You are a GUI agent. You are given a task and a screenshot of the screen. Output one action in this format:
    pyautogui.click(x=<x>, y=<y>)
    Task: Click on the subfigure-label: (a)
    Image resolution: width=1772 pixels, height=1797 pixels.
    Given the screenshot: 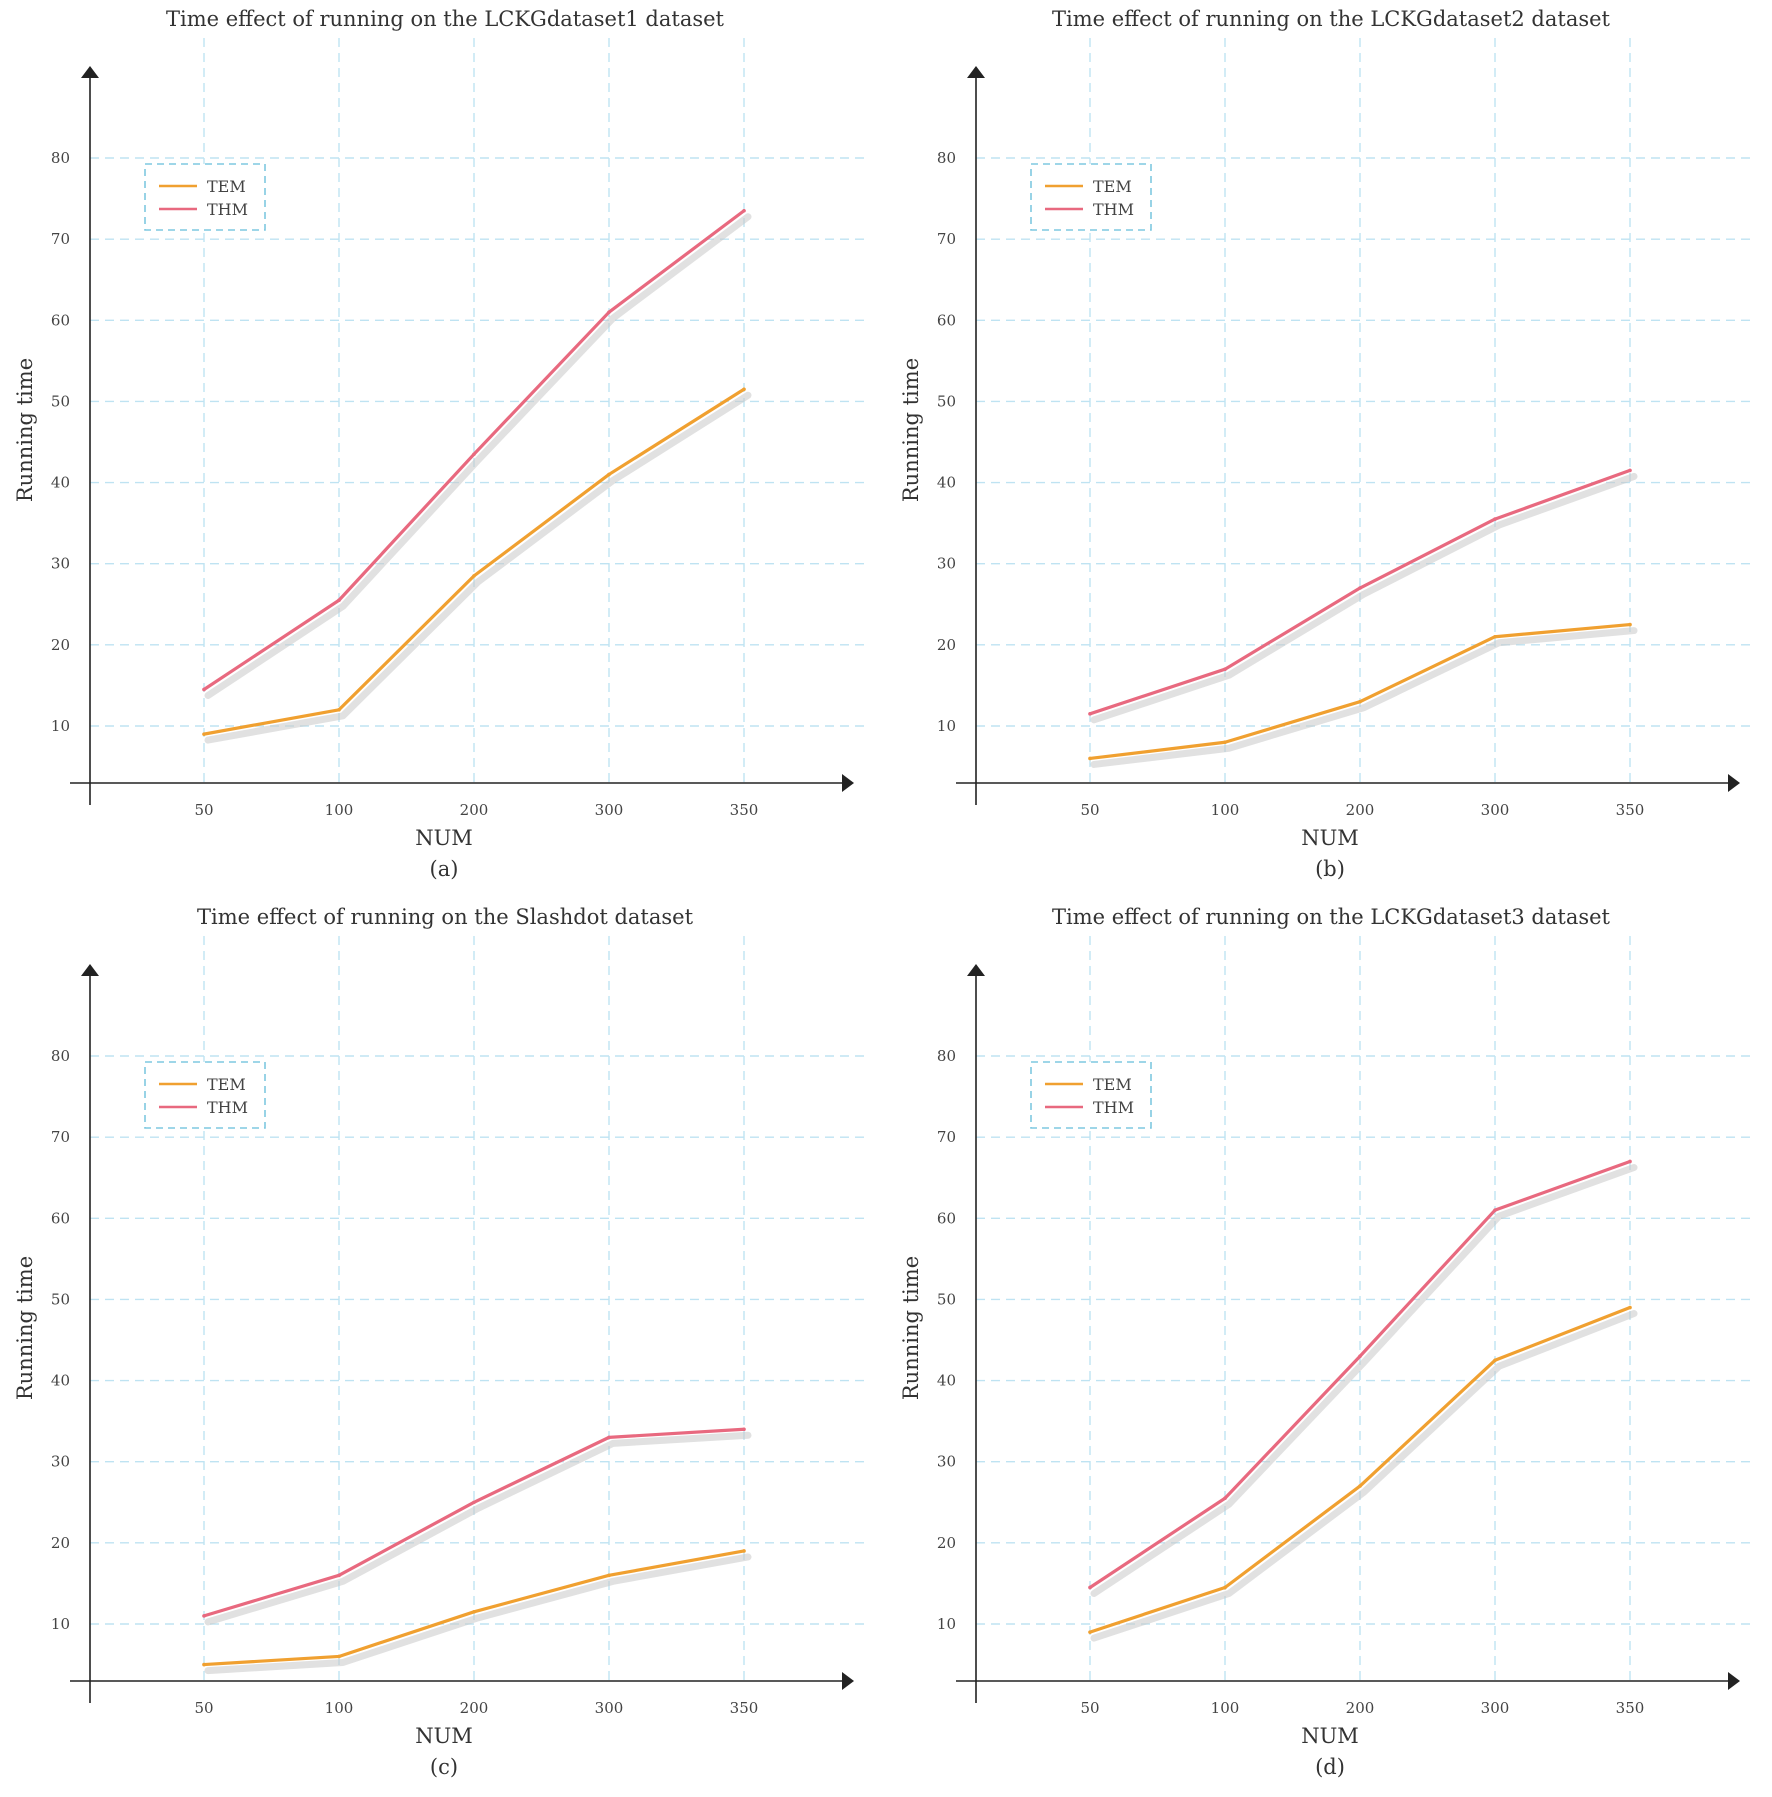 What is the action you would take?
    pyautogui.click(x=444, y=869)
    